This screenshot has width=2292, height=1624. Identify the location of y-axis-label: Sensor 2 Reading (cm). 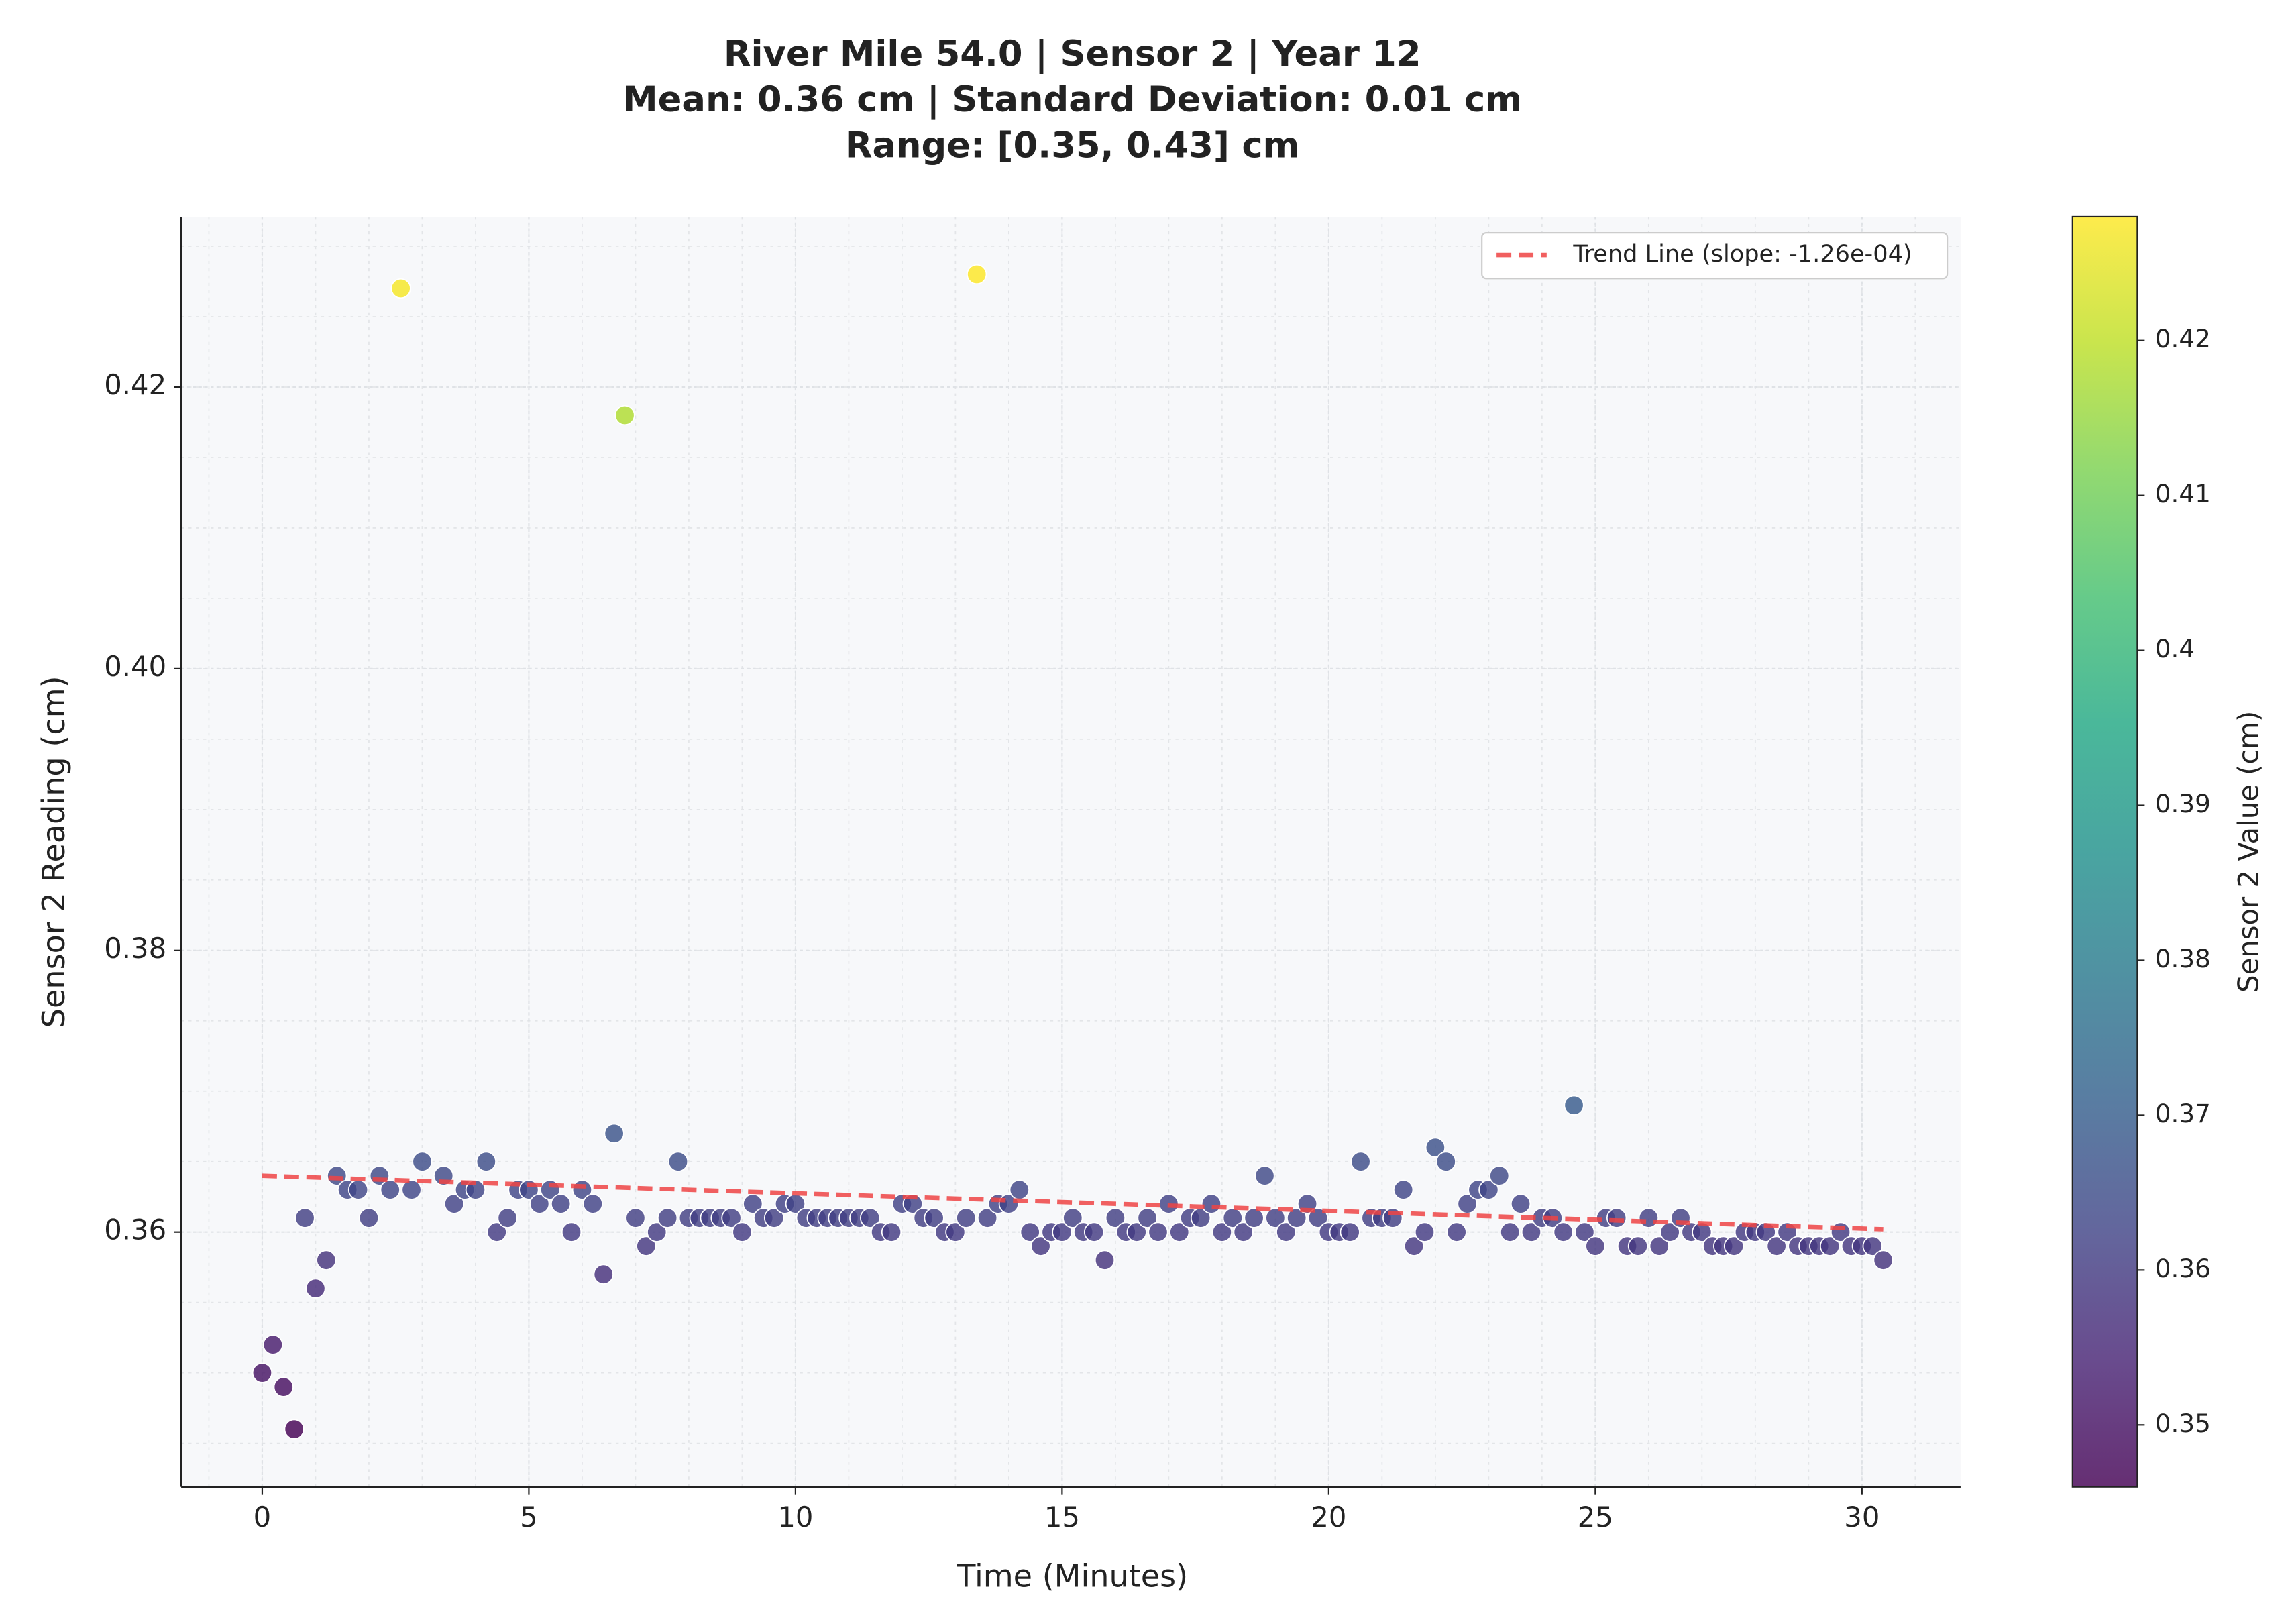
(54, 851).